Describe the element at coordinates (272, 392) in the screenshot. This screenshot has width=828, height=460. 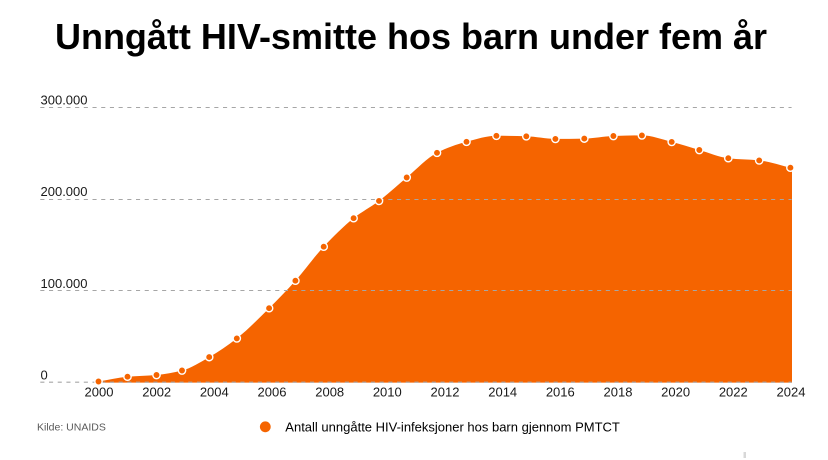
I see `svg-text: 2006` at that location.